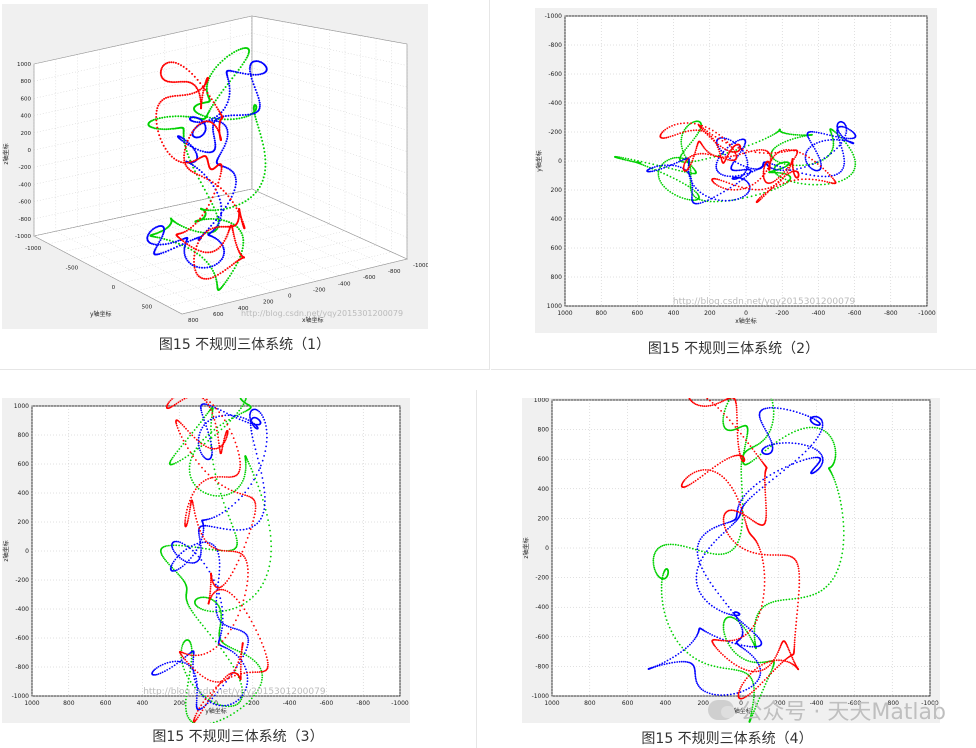 This screenshot has width=976, height=748. I want to click on grid-line-floor-b, so click(152, 265).